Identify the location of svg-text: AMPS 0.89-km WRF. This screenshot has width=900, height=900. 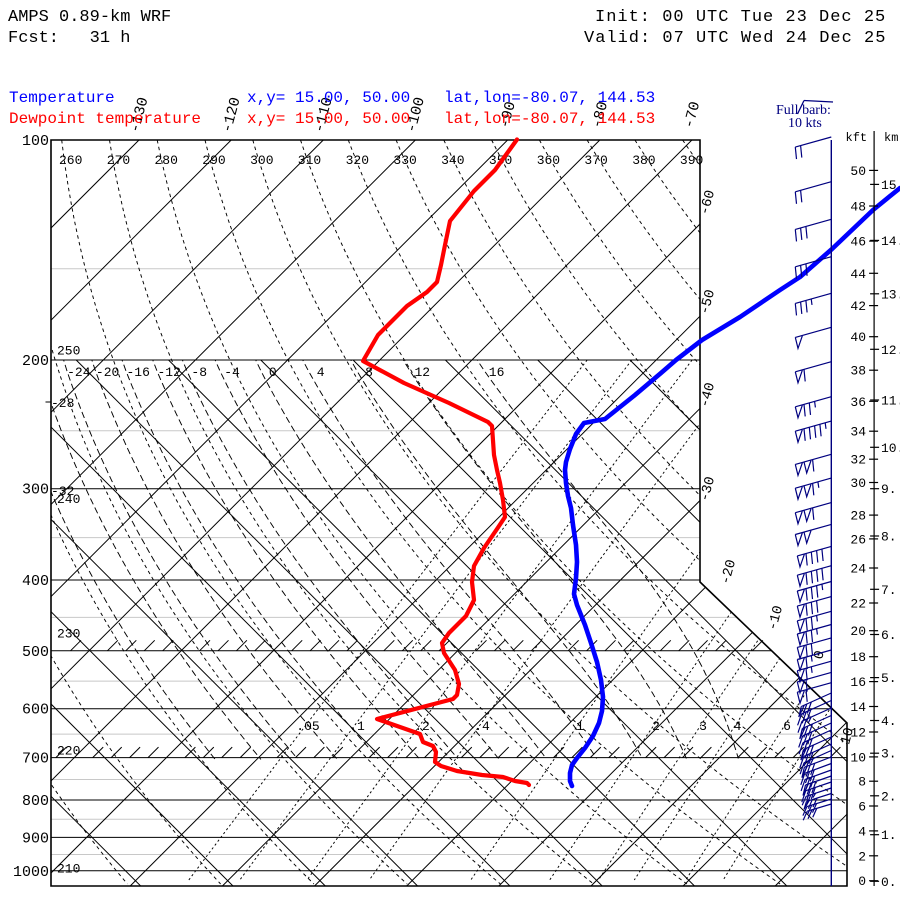
(89, 17).